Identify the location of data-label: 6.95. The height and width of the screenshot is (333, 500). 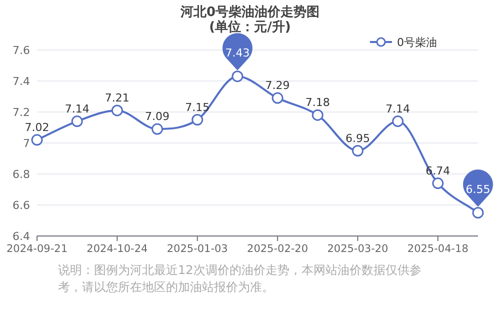
(357, 138).